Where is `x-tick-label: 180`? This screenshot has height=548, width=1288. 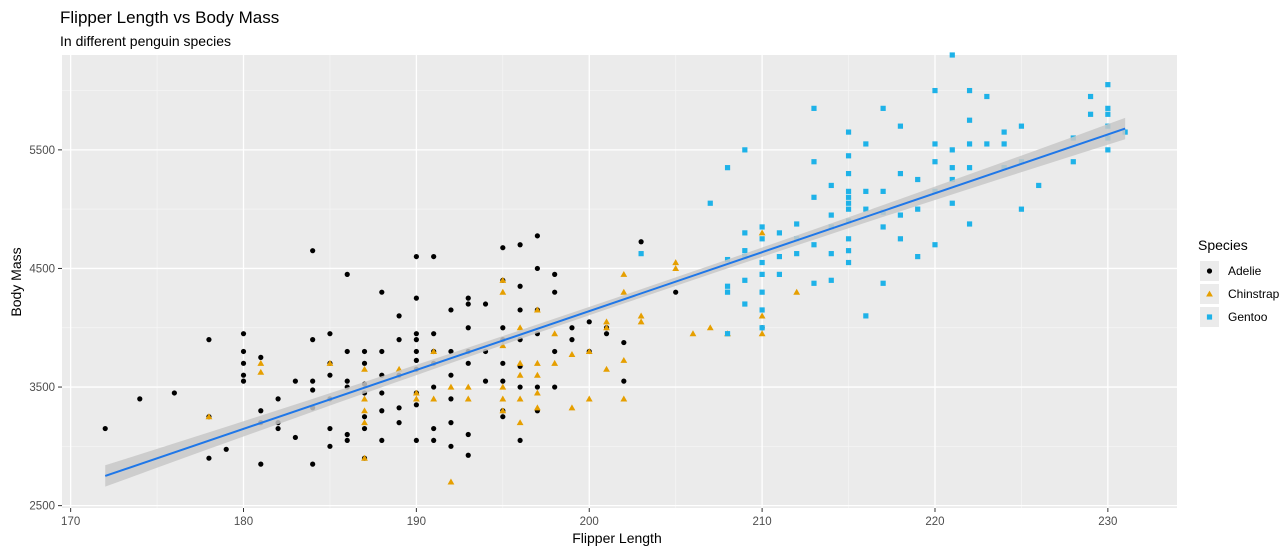 x-tick-label: 180 is located at coordinates (243, 522).